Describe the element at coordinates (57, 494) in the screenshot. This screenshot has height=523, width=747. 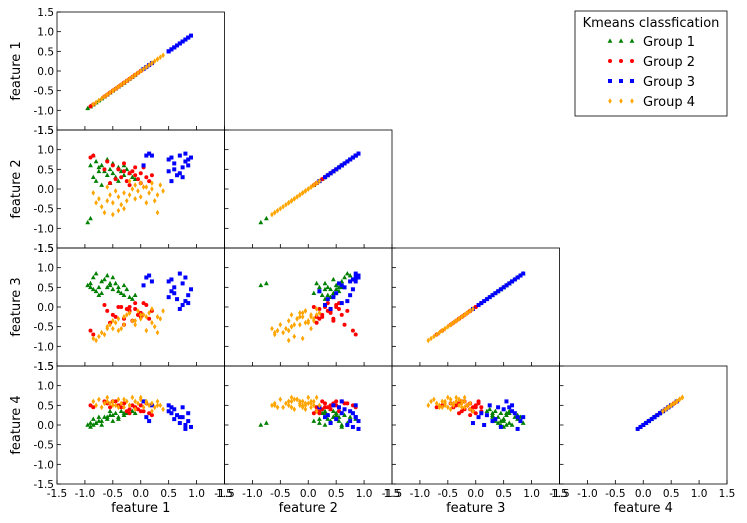
I see `x-tick-label: -1.5` at that location.